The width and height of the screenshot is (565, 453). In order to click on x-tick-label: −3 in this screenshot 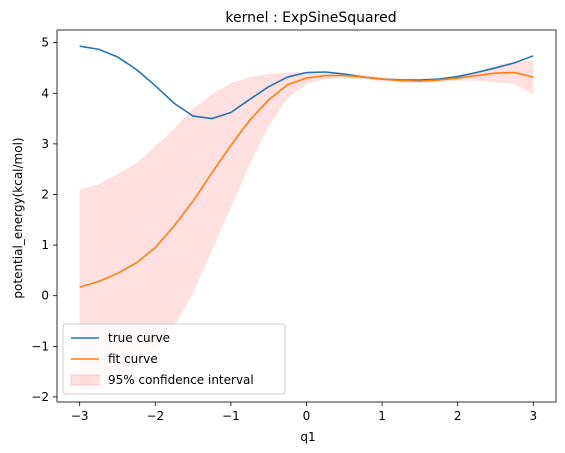, I will do `click(80, 416)`.